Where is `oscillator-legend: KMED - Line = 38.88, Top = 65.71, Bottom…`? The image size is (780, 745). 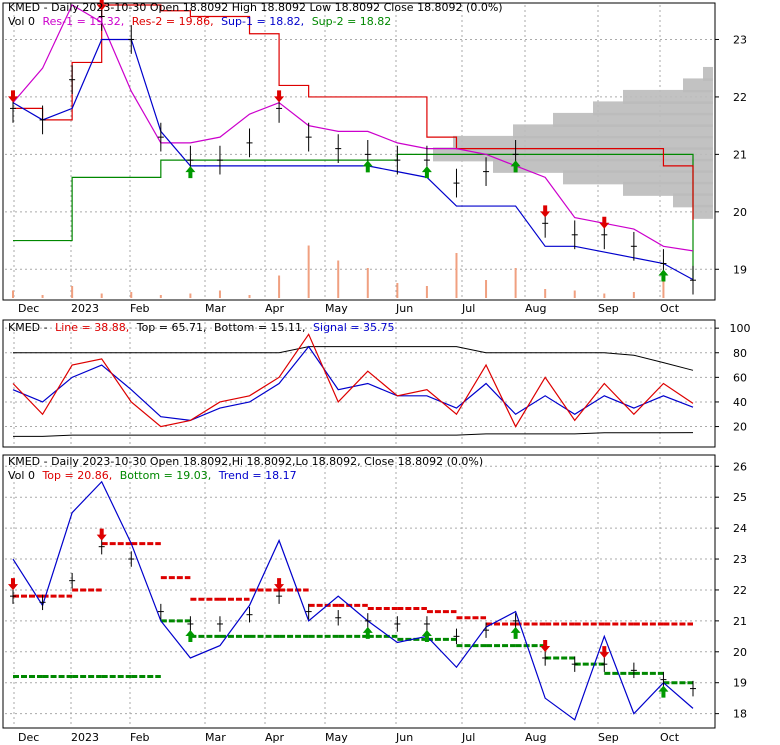
oscillator-legend: KMED - Line = 38.88, Top = 65.71, Bottom… is located at coordinates (201, 327).